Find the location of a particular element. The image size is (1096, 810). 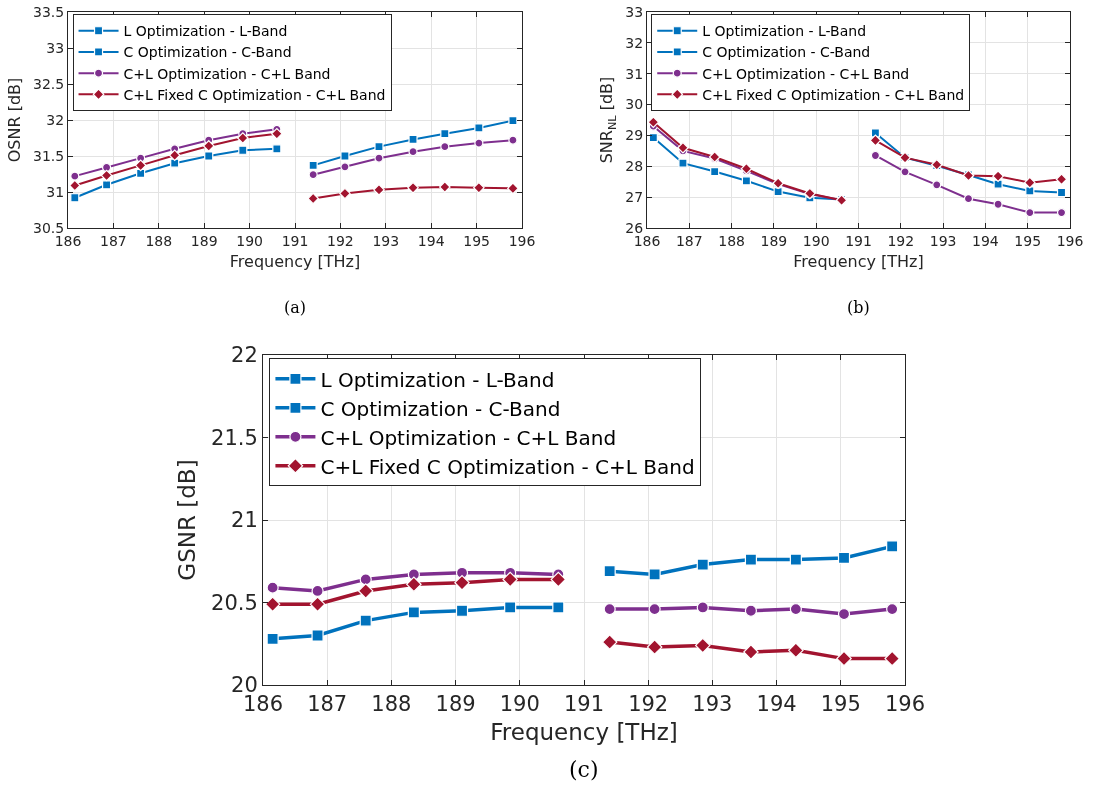

y-tick-label: 33.5 is located at coordinates (49, 11).